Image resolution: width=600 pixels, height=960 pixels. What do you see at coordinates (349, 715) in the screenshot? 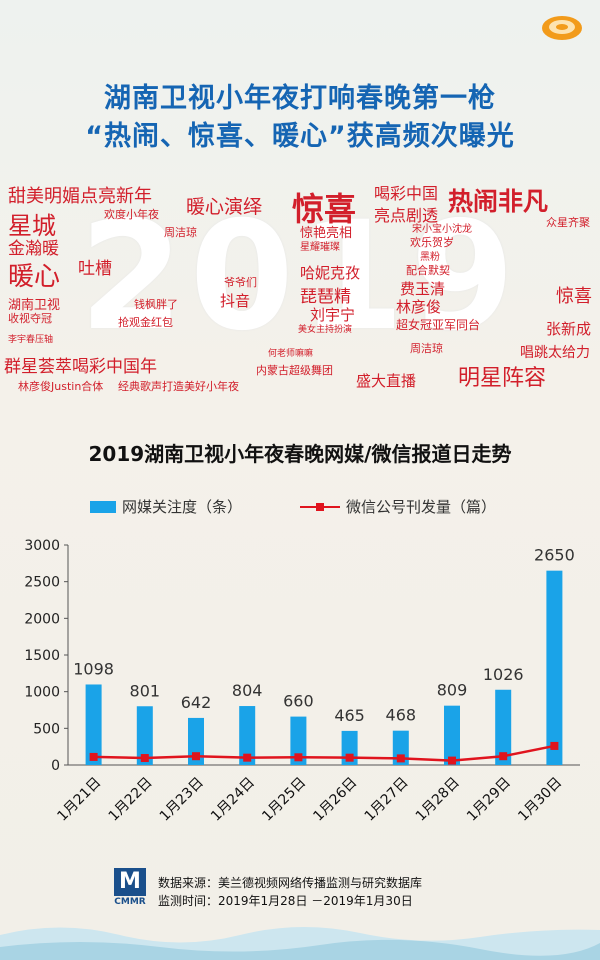
I see `bar-data-label: 465` at bounding box center [349, 715].